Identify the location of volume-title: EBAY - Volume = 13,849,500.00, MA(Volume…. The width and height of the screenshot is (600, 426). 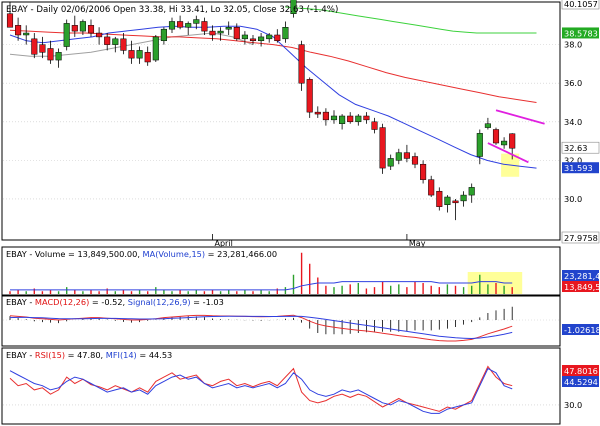
(141, 254).